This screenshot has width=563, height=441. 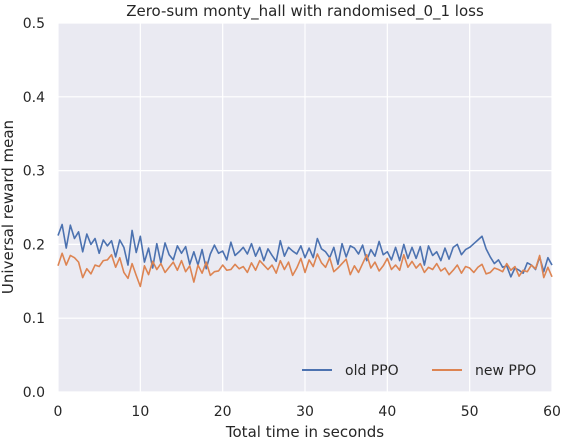 I want to click on x-tick-labels: 0 10 20 30 40 50 60, so click(x=307, y=412).